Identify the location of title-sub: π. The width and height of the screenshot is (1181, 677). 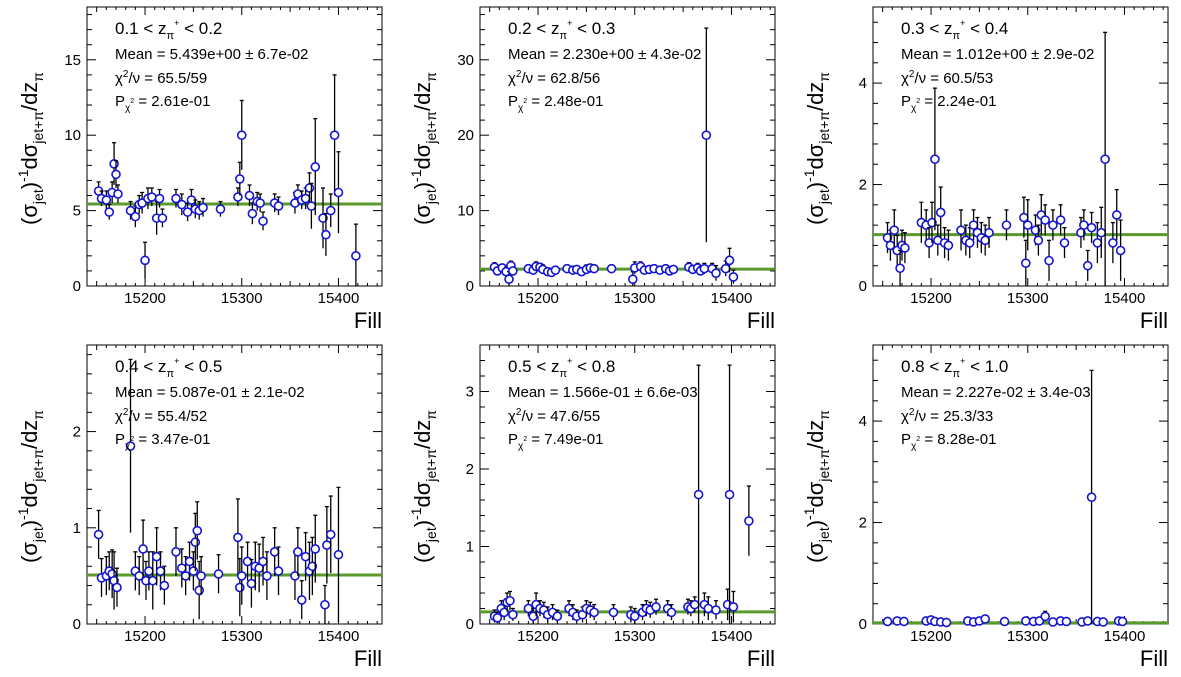
(171, 374).